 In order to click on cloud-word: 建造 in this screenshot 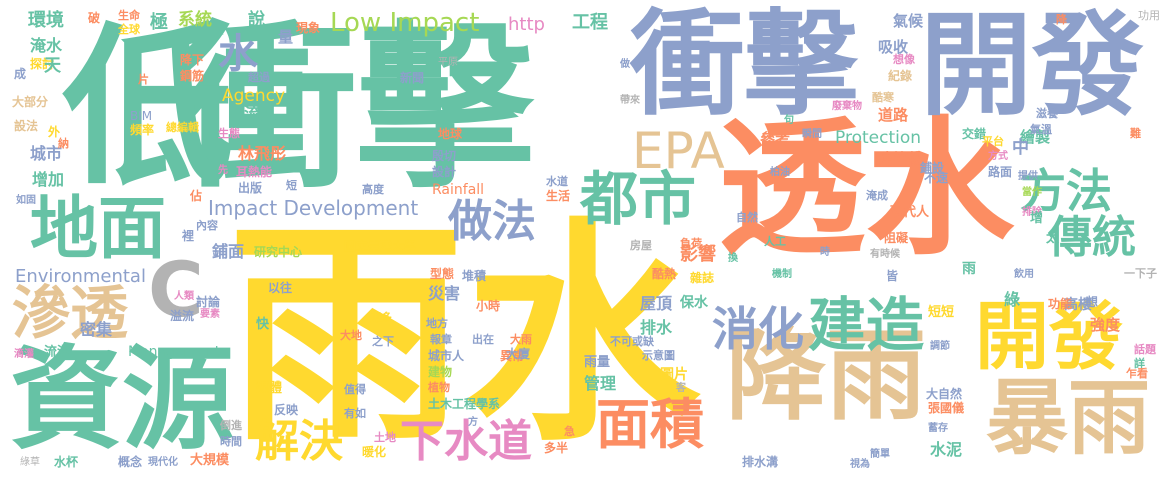, I will do `click(866, 325)`.